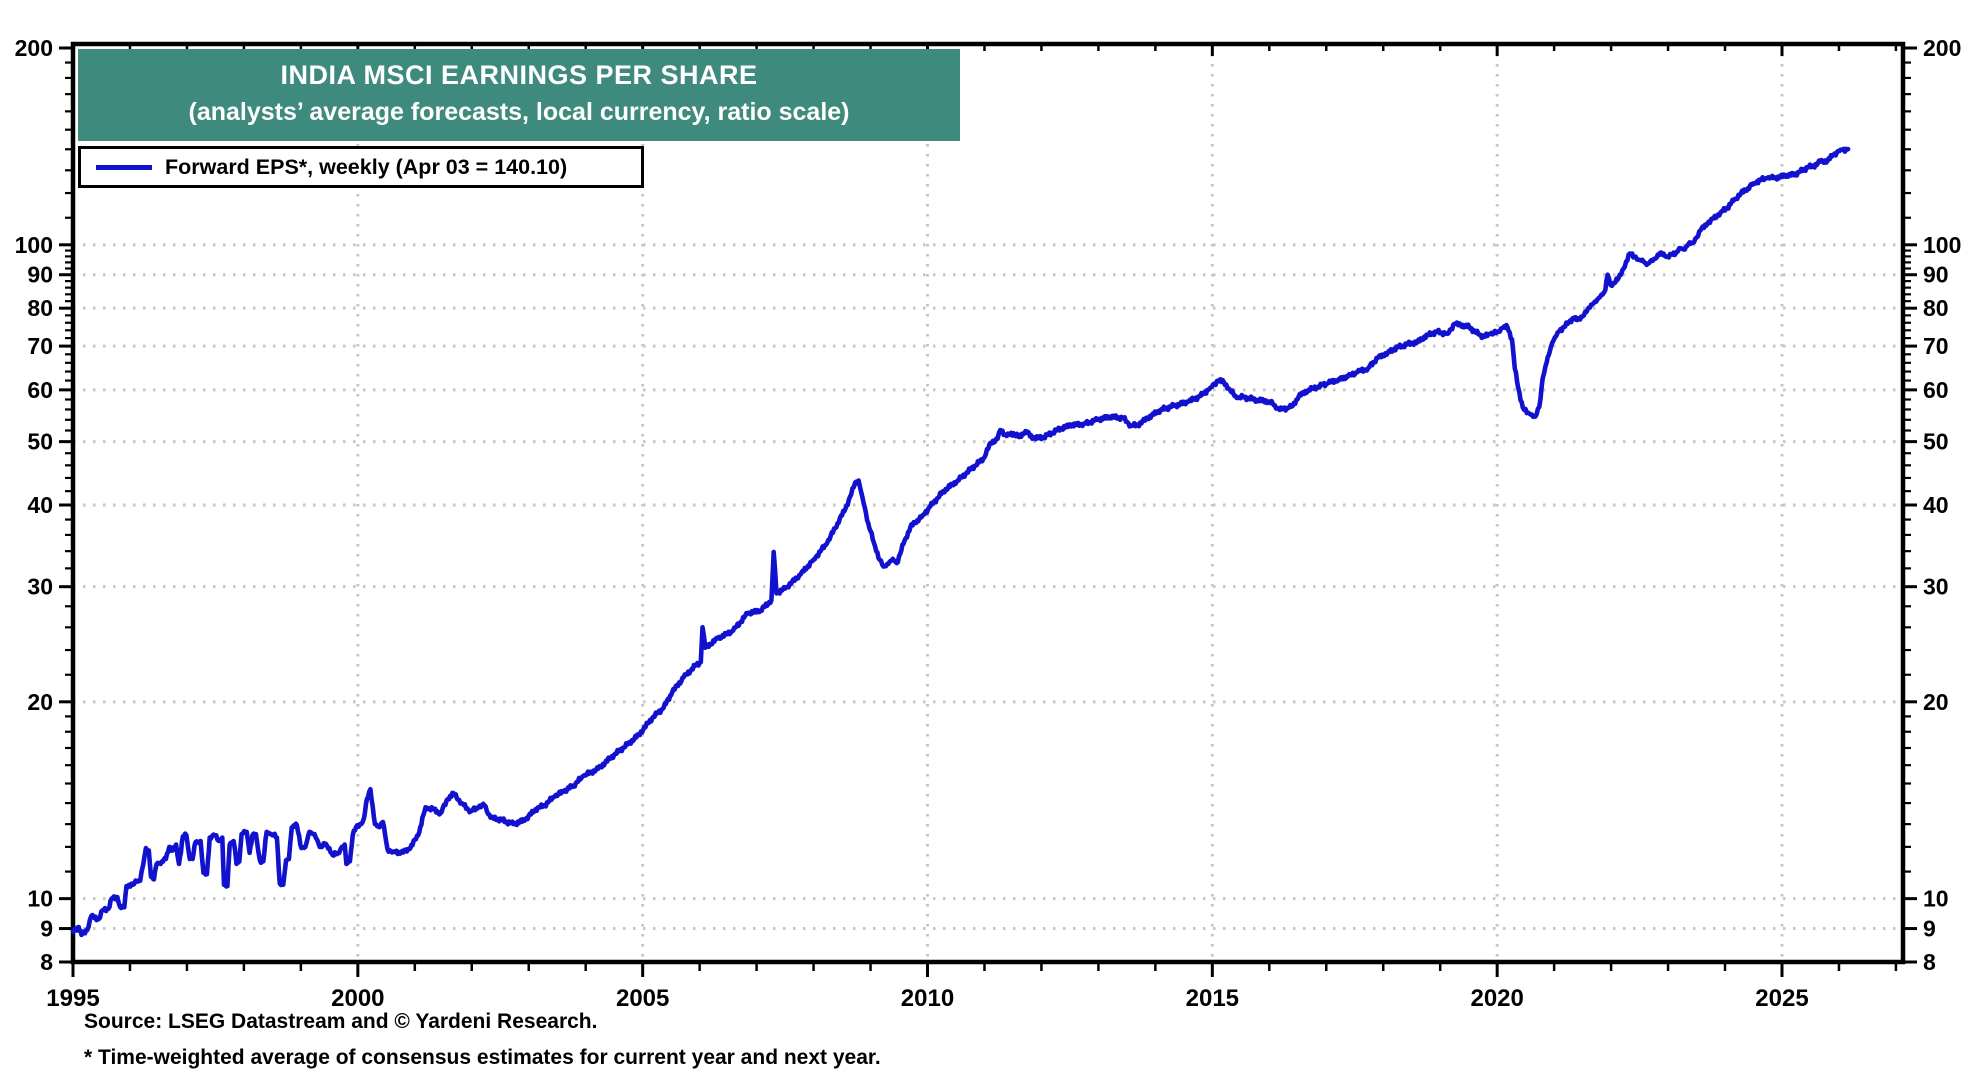 The width and height of the screenshot is (1980, 1080). What do you see at coordinates (40, 346) in the screenshot?
I see `y-axis-label-left-70: 70` at bounding box center [40, 346].